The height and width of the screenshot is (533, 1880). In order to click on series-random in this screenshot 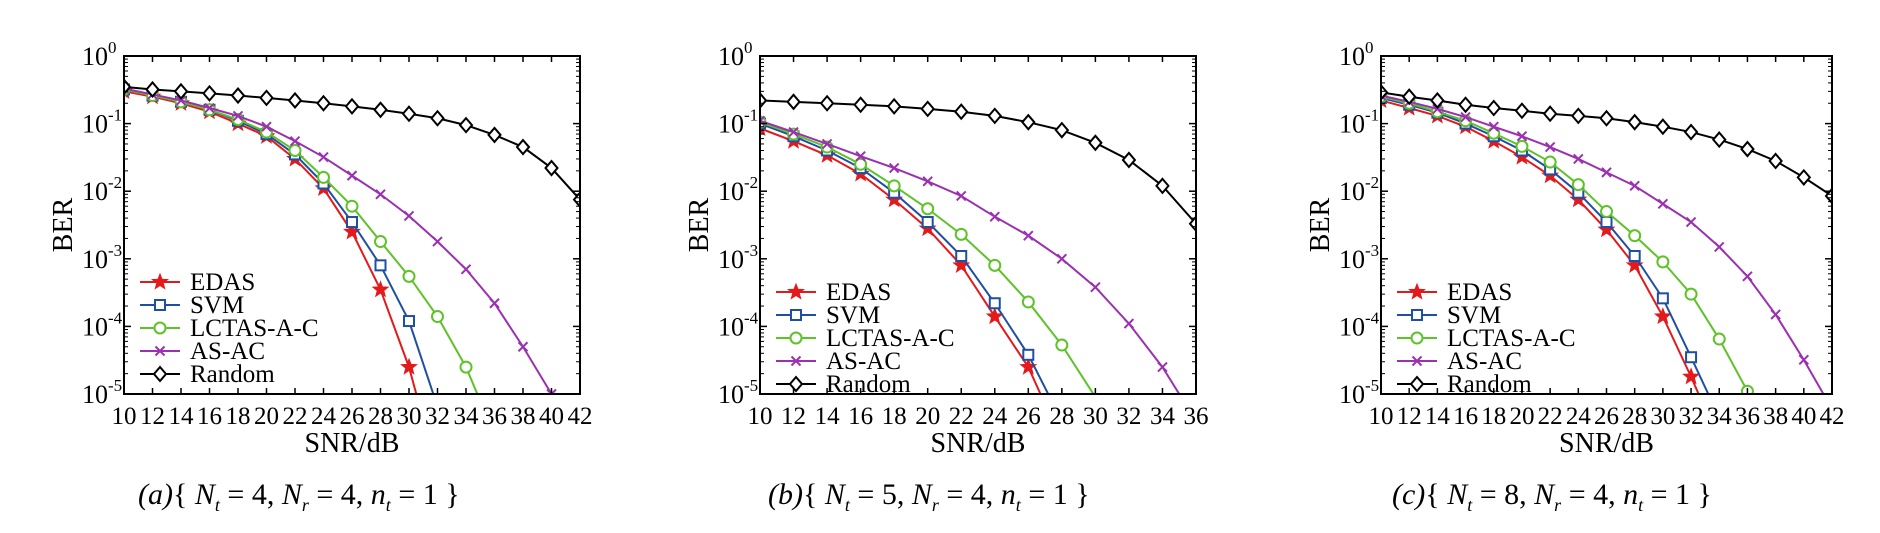, I will do `click(352, 143)`.